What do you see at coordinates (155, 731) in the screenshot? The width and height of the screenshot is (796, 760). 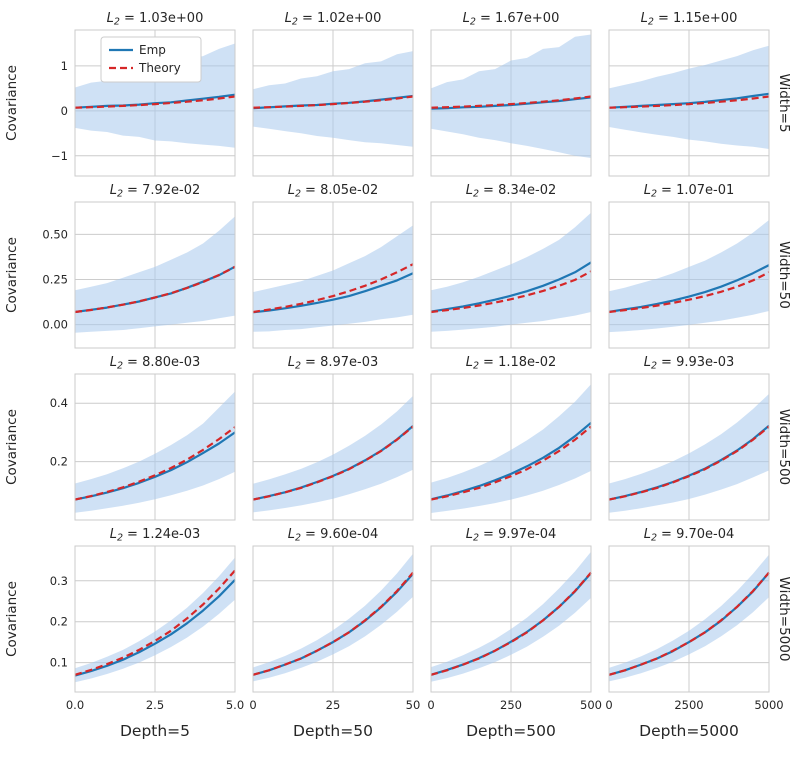 I see `col-label: Depth=5` at bounding box center [155, 731].